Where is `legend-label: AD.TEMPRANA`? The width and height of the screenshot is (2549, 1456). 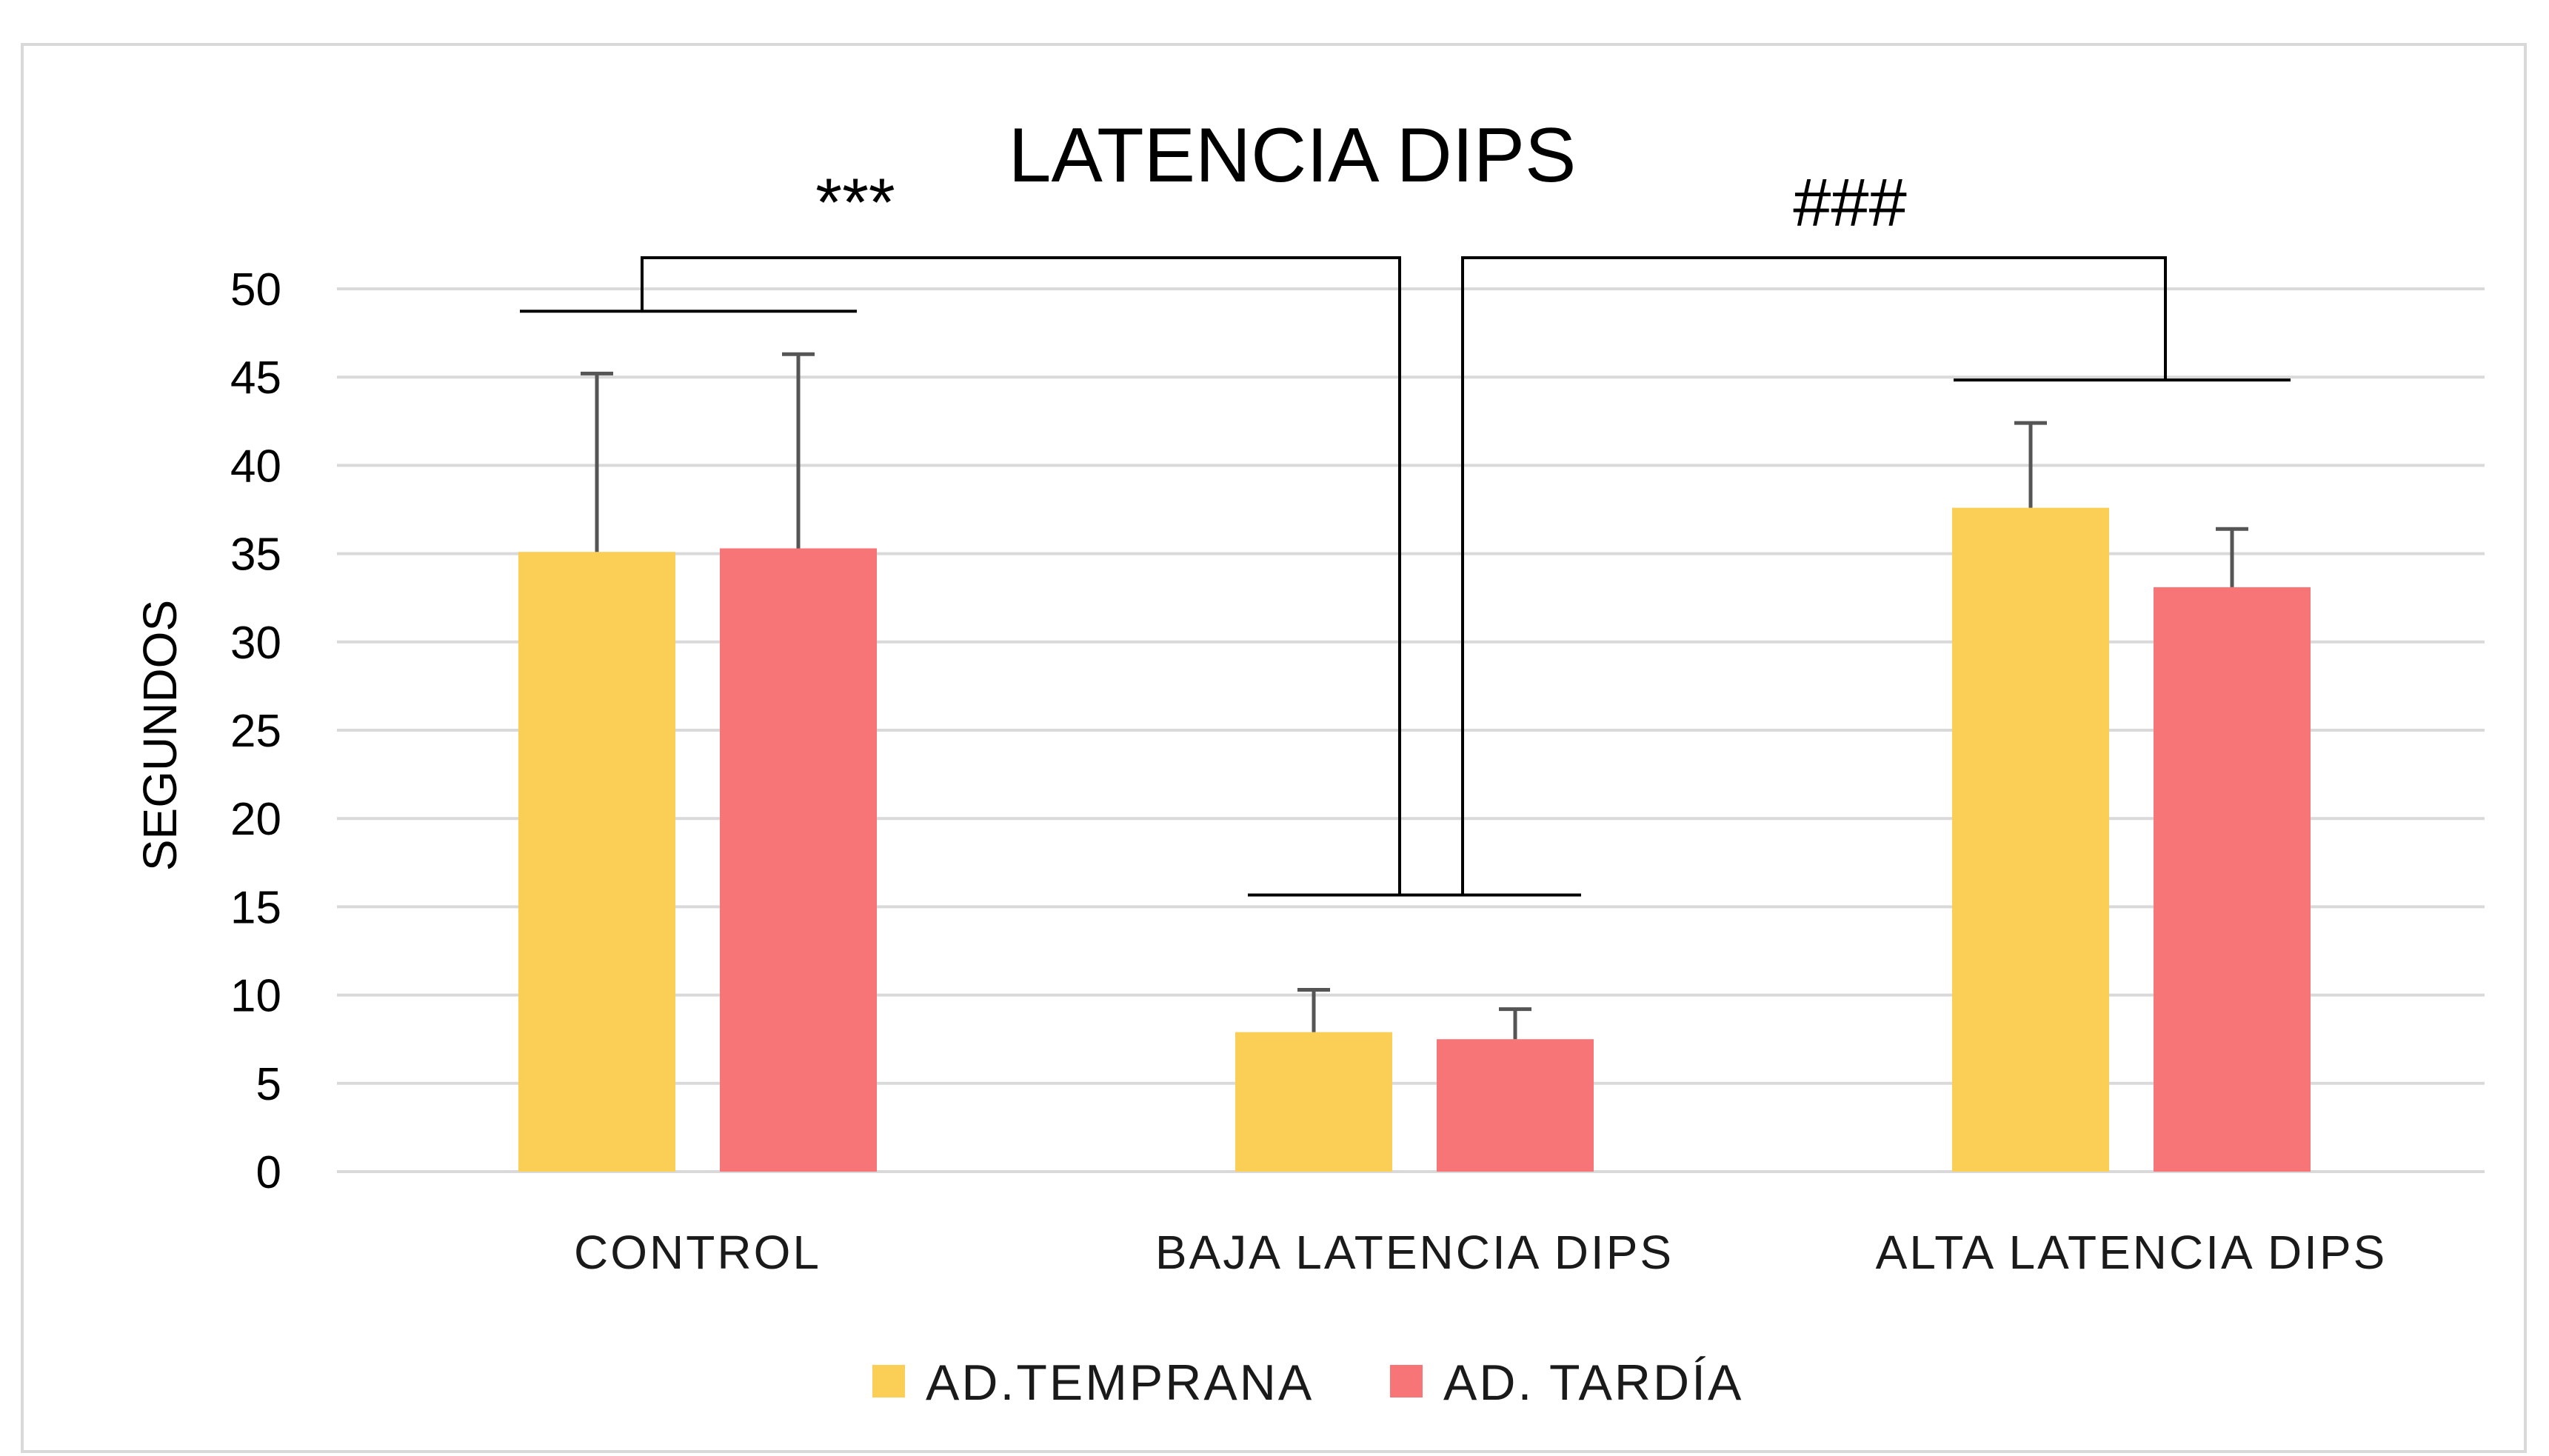 legend-label: AD.TEMPRANA is located at coordinates (1120, 1383).